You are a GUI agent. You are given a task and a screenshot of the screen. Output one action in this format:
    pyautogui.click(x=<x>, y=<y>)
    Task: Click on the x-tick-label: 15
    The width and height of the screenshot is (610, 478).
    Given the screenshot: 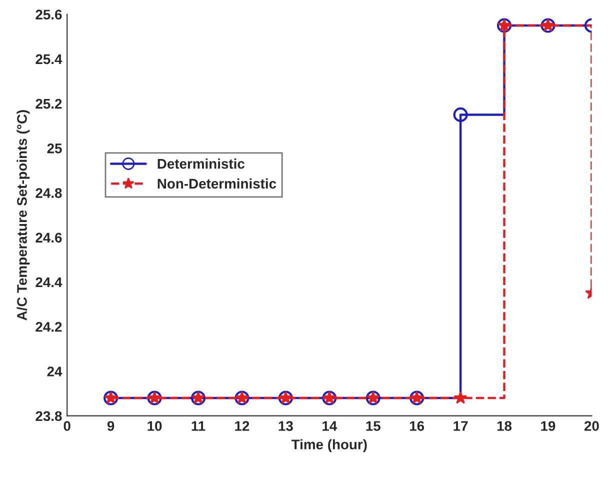 What is the action you would take?
    pyautogui.click(x=373, y=426)
    